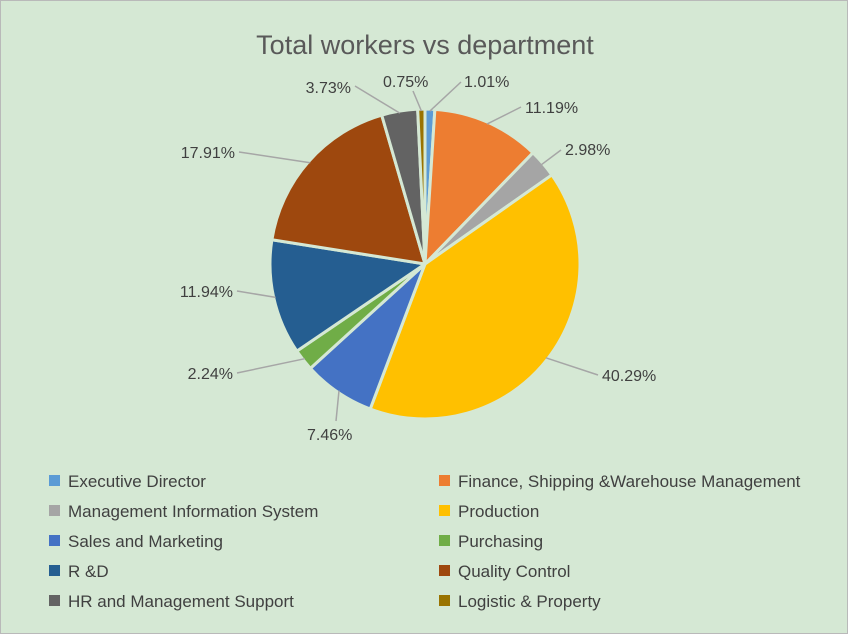 This screenshot has width=850, height=636. What do you see at coordinates (145, 541) in the screenshot?
I see `legend-label: Sales and Marketing` at bounding box center [145, 541].